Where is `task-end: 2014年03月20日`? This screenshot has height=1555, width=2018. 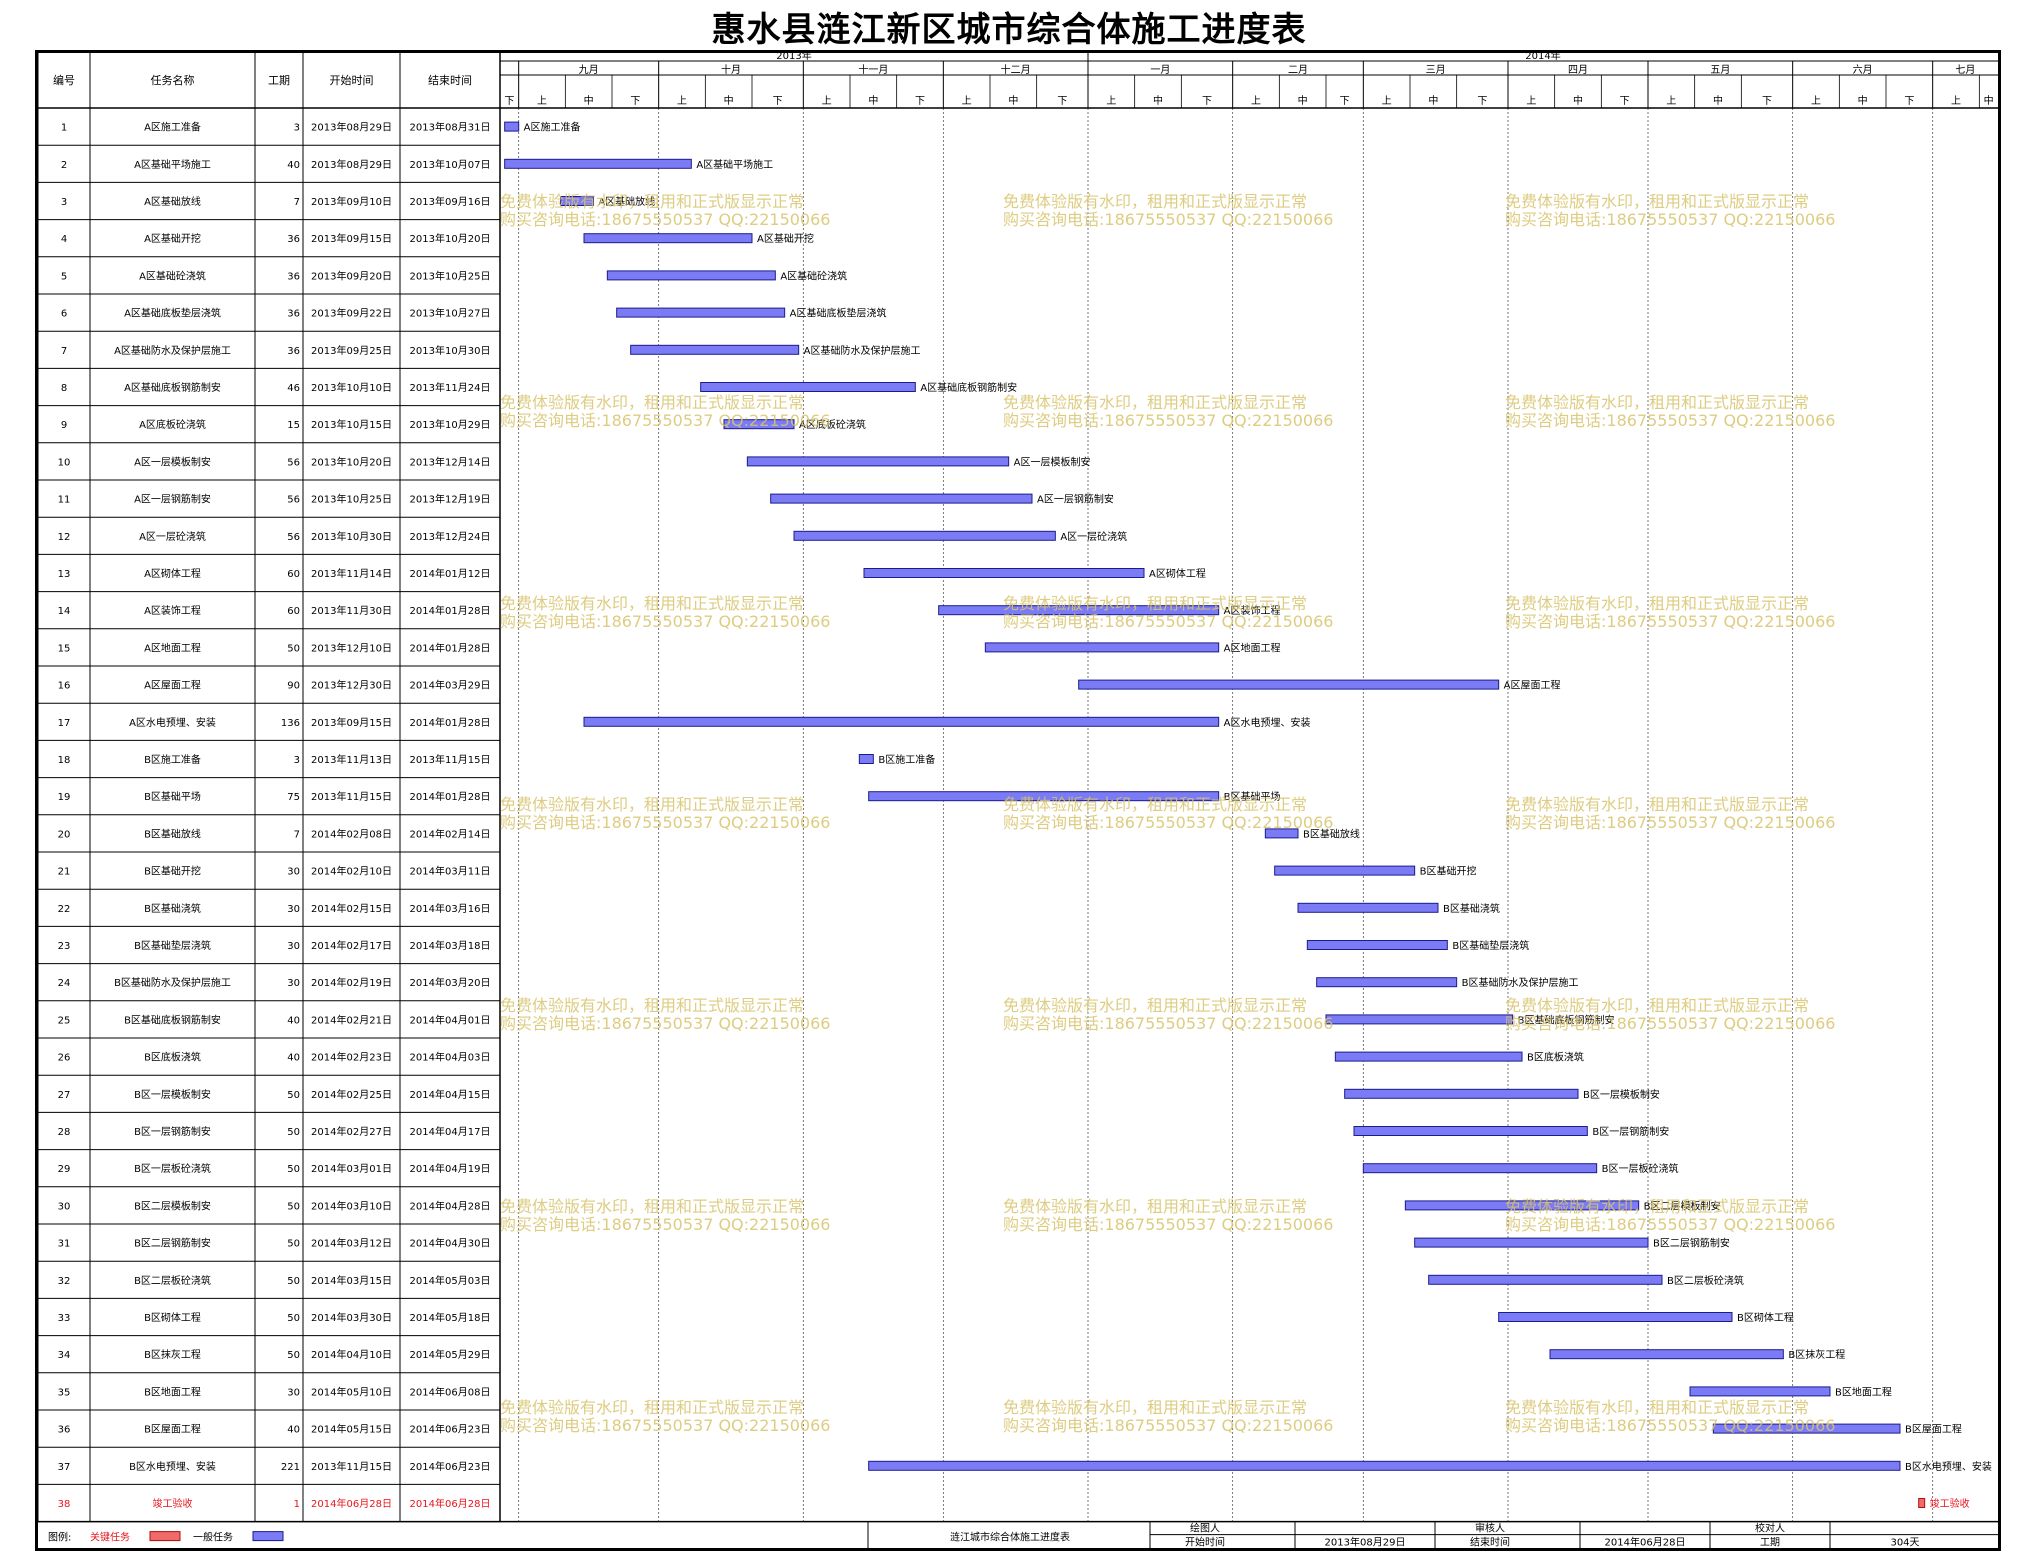
task-end: 2014年03月20日 is located at coordinates (450, 982).